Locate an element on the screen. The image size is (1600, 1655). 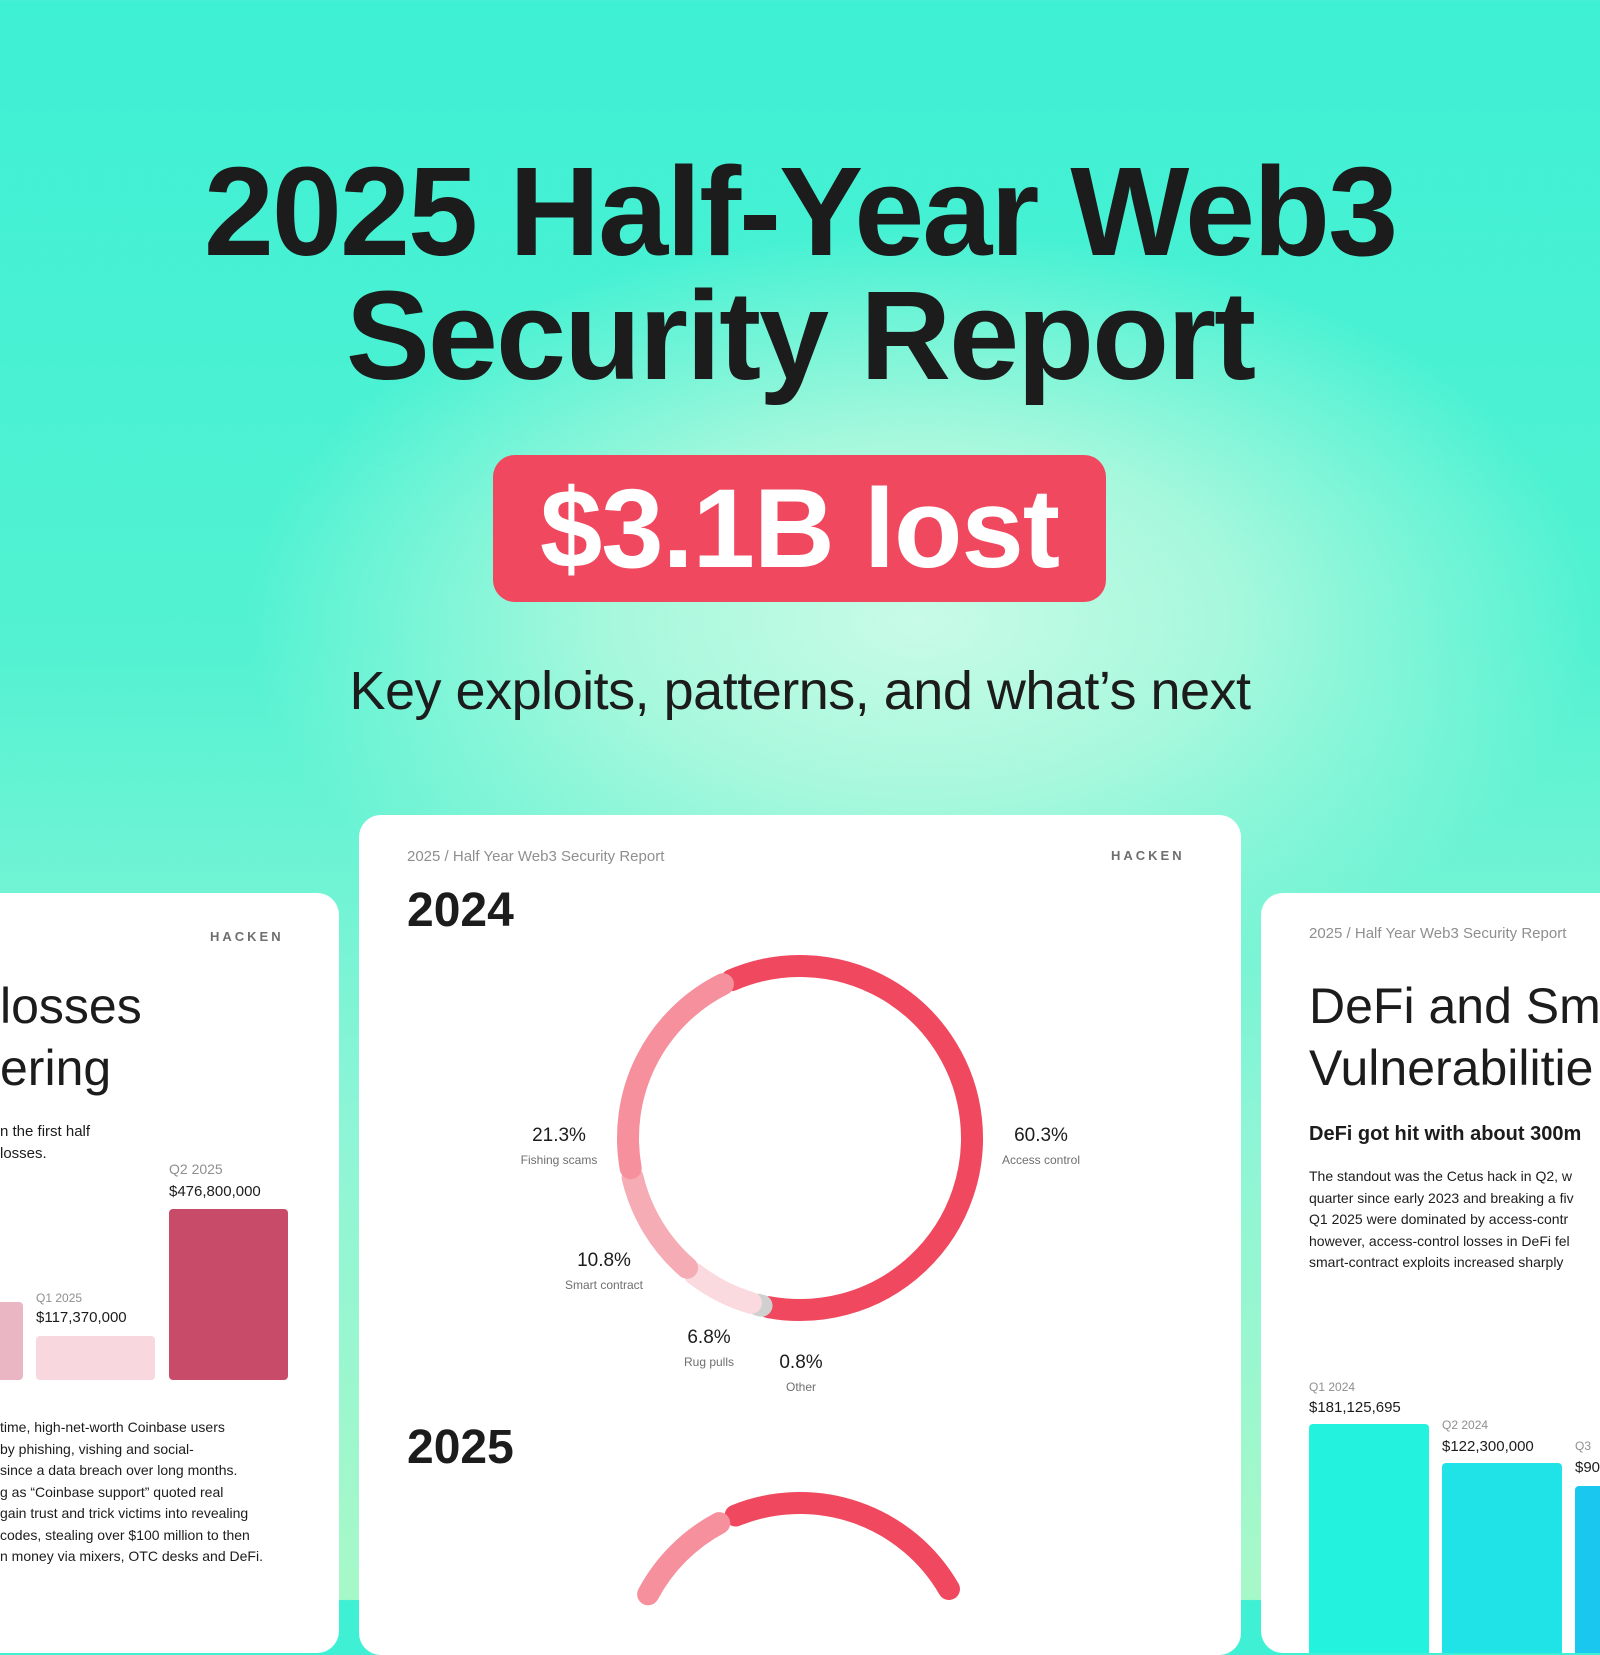
slice-label-smart-contract: Smart contract is located at coordinates (604, 1285).